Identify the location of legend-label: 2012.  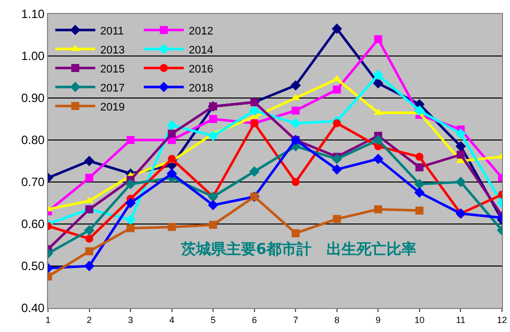
(201, 31).